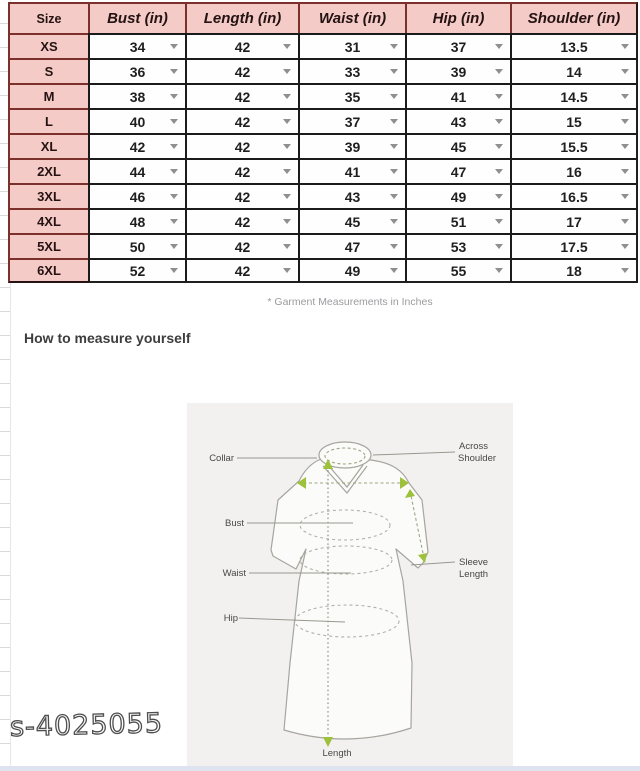 The height and width of the screenshot is (771, 640). I want to click on value-cell: 40, so click(136, 120).